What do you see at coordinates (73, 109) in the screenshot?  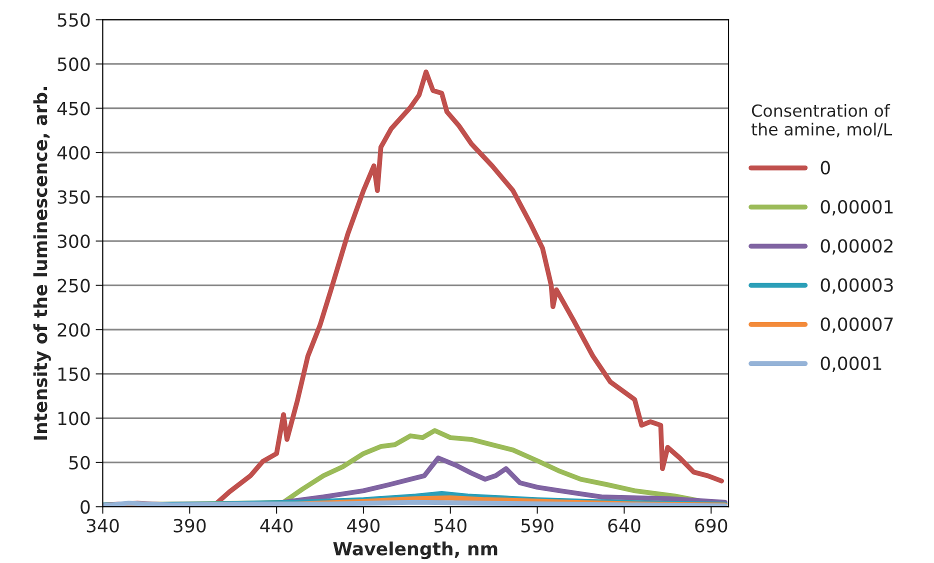 I see `y-tick-label: 450` at bounding box center [73, 109].